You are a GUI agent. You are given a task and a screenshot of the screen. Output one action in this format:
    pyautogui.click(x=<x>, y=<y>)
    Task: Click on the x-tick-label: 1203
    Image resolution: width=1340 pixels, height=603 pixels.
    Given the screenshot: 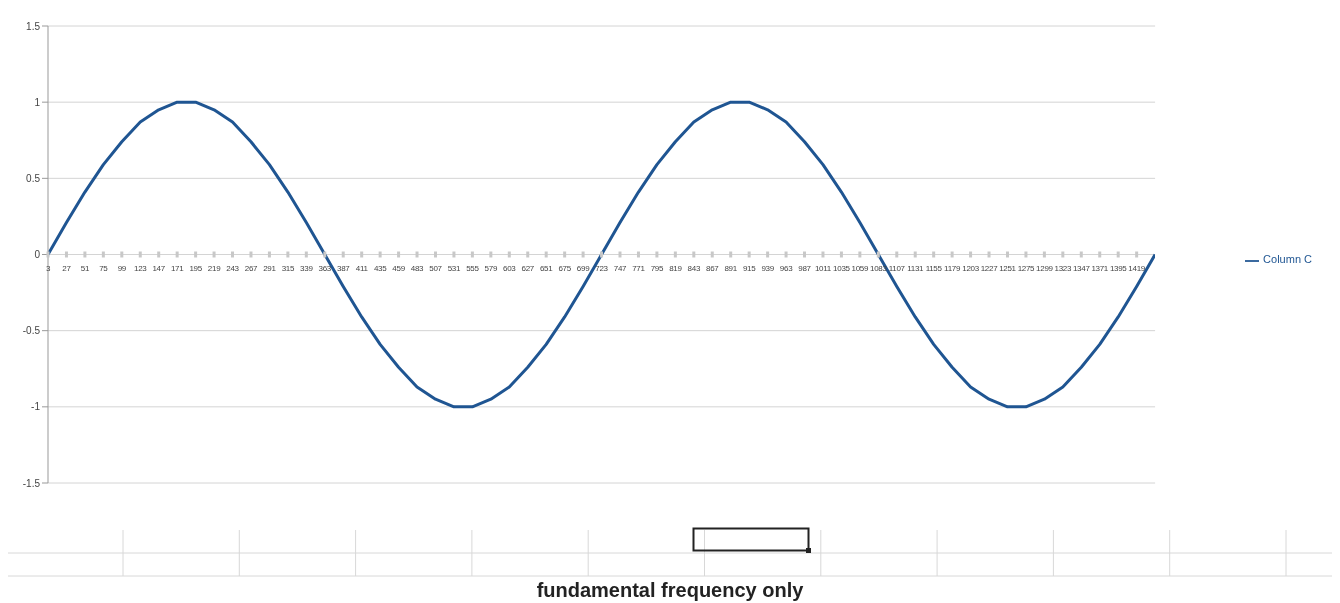 What is the action you would take?
    pyautogui.click(x=971, y=268)
    